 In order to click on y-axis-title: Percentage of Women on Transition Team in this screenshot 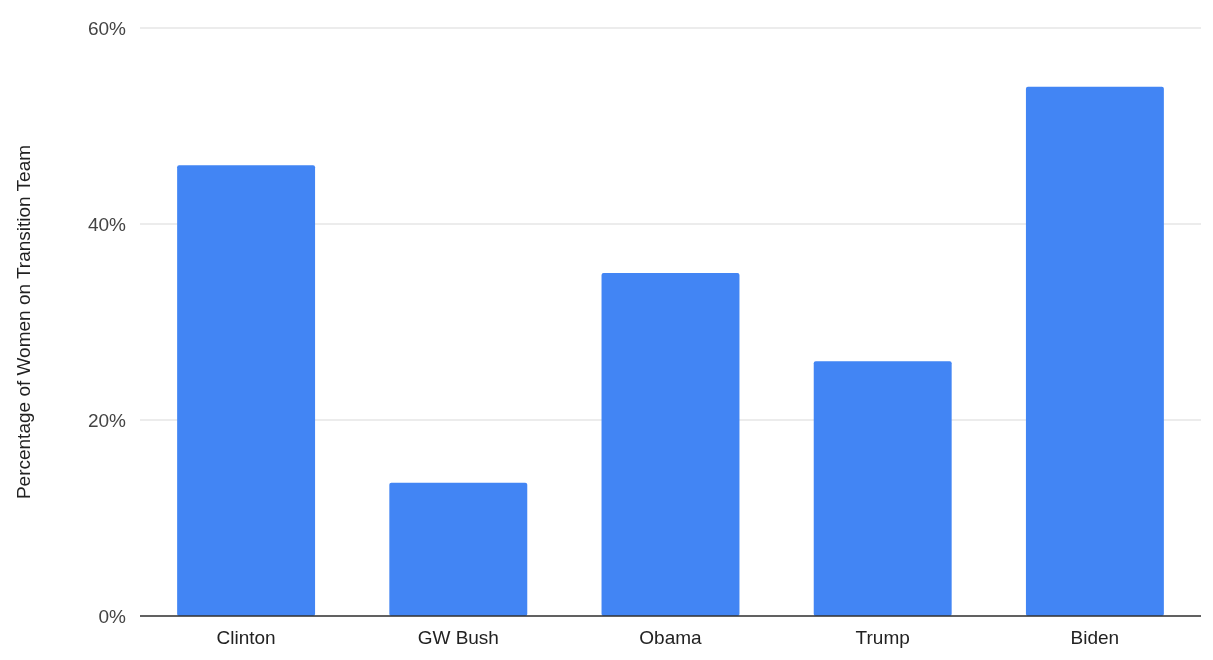, I will do `click(23, 322)`.